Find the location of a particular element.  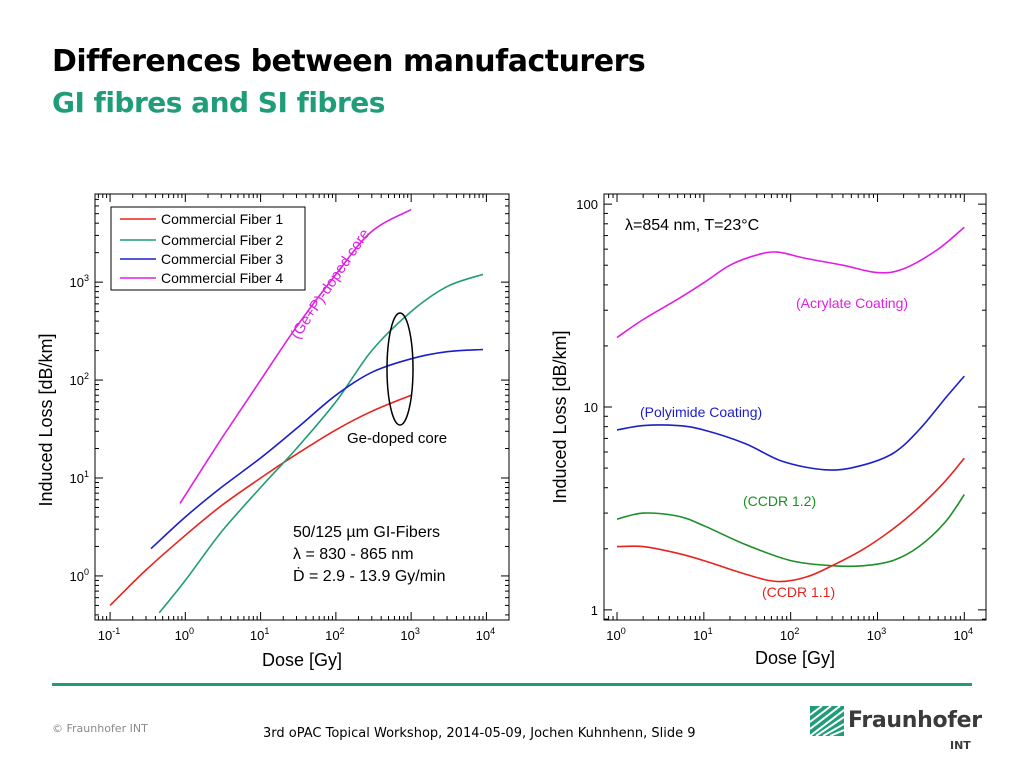

y-tick-label: 10¹ is located at coordinates (79, 477).